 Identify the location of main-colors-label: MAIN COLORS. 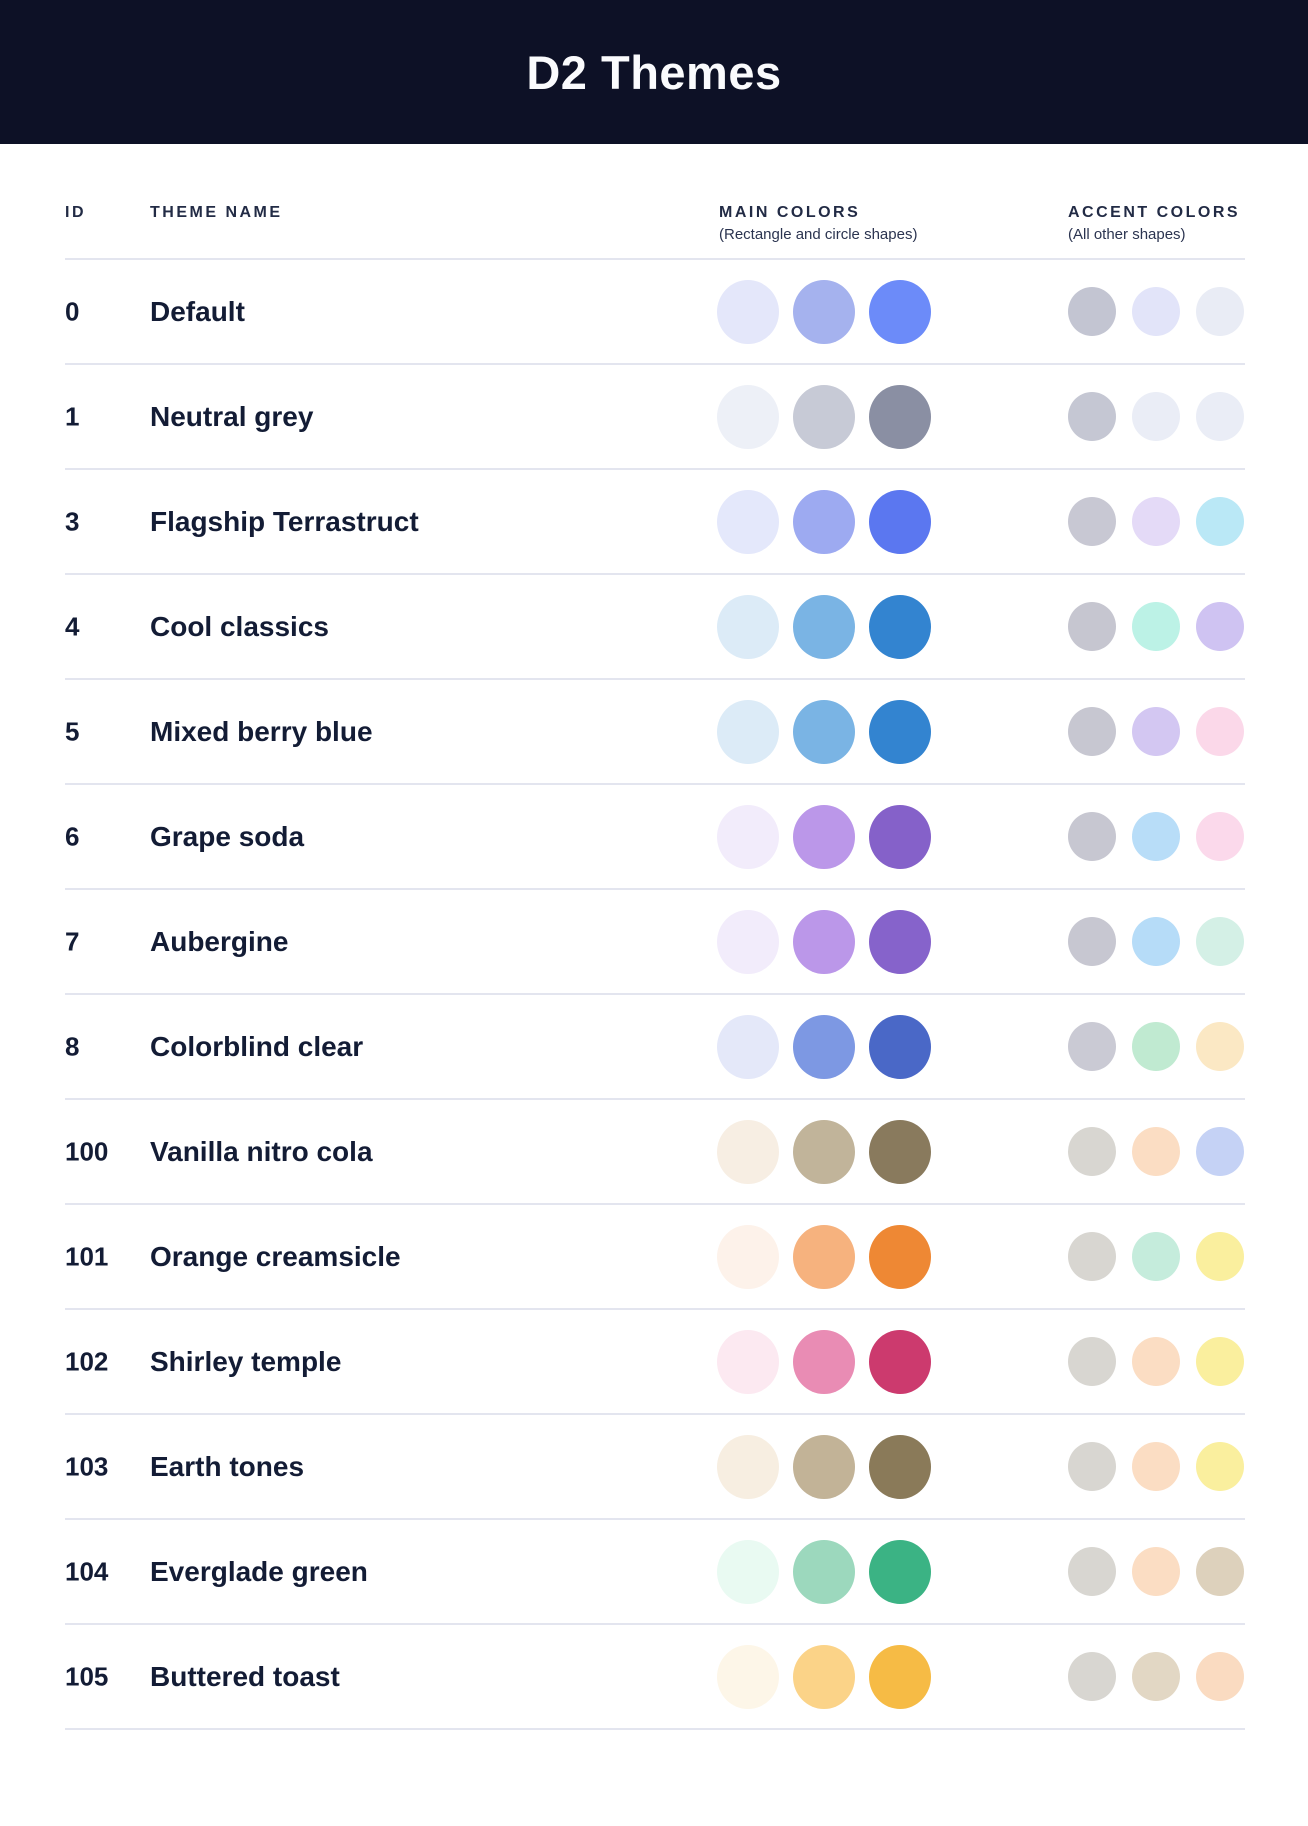
(790, 212).